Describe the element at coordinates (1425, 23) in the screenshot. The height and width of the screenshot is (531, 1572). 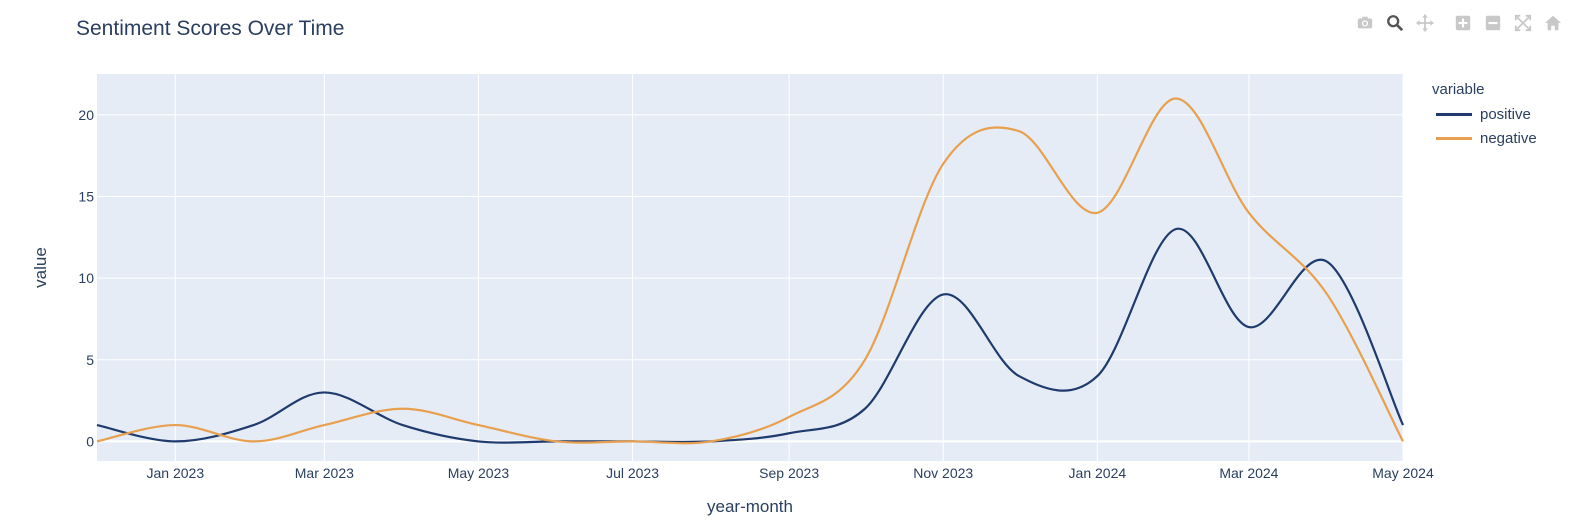
I see `pan-icon` at that location.